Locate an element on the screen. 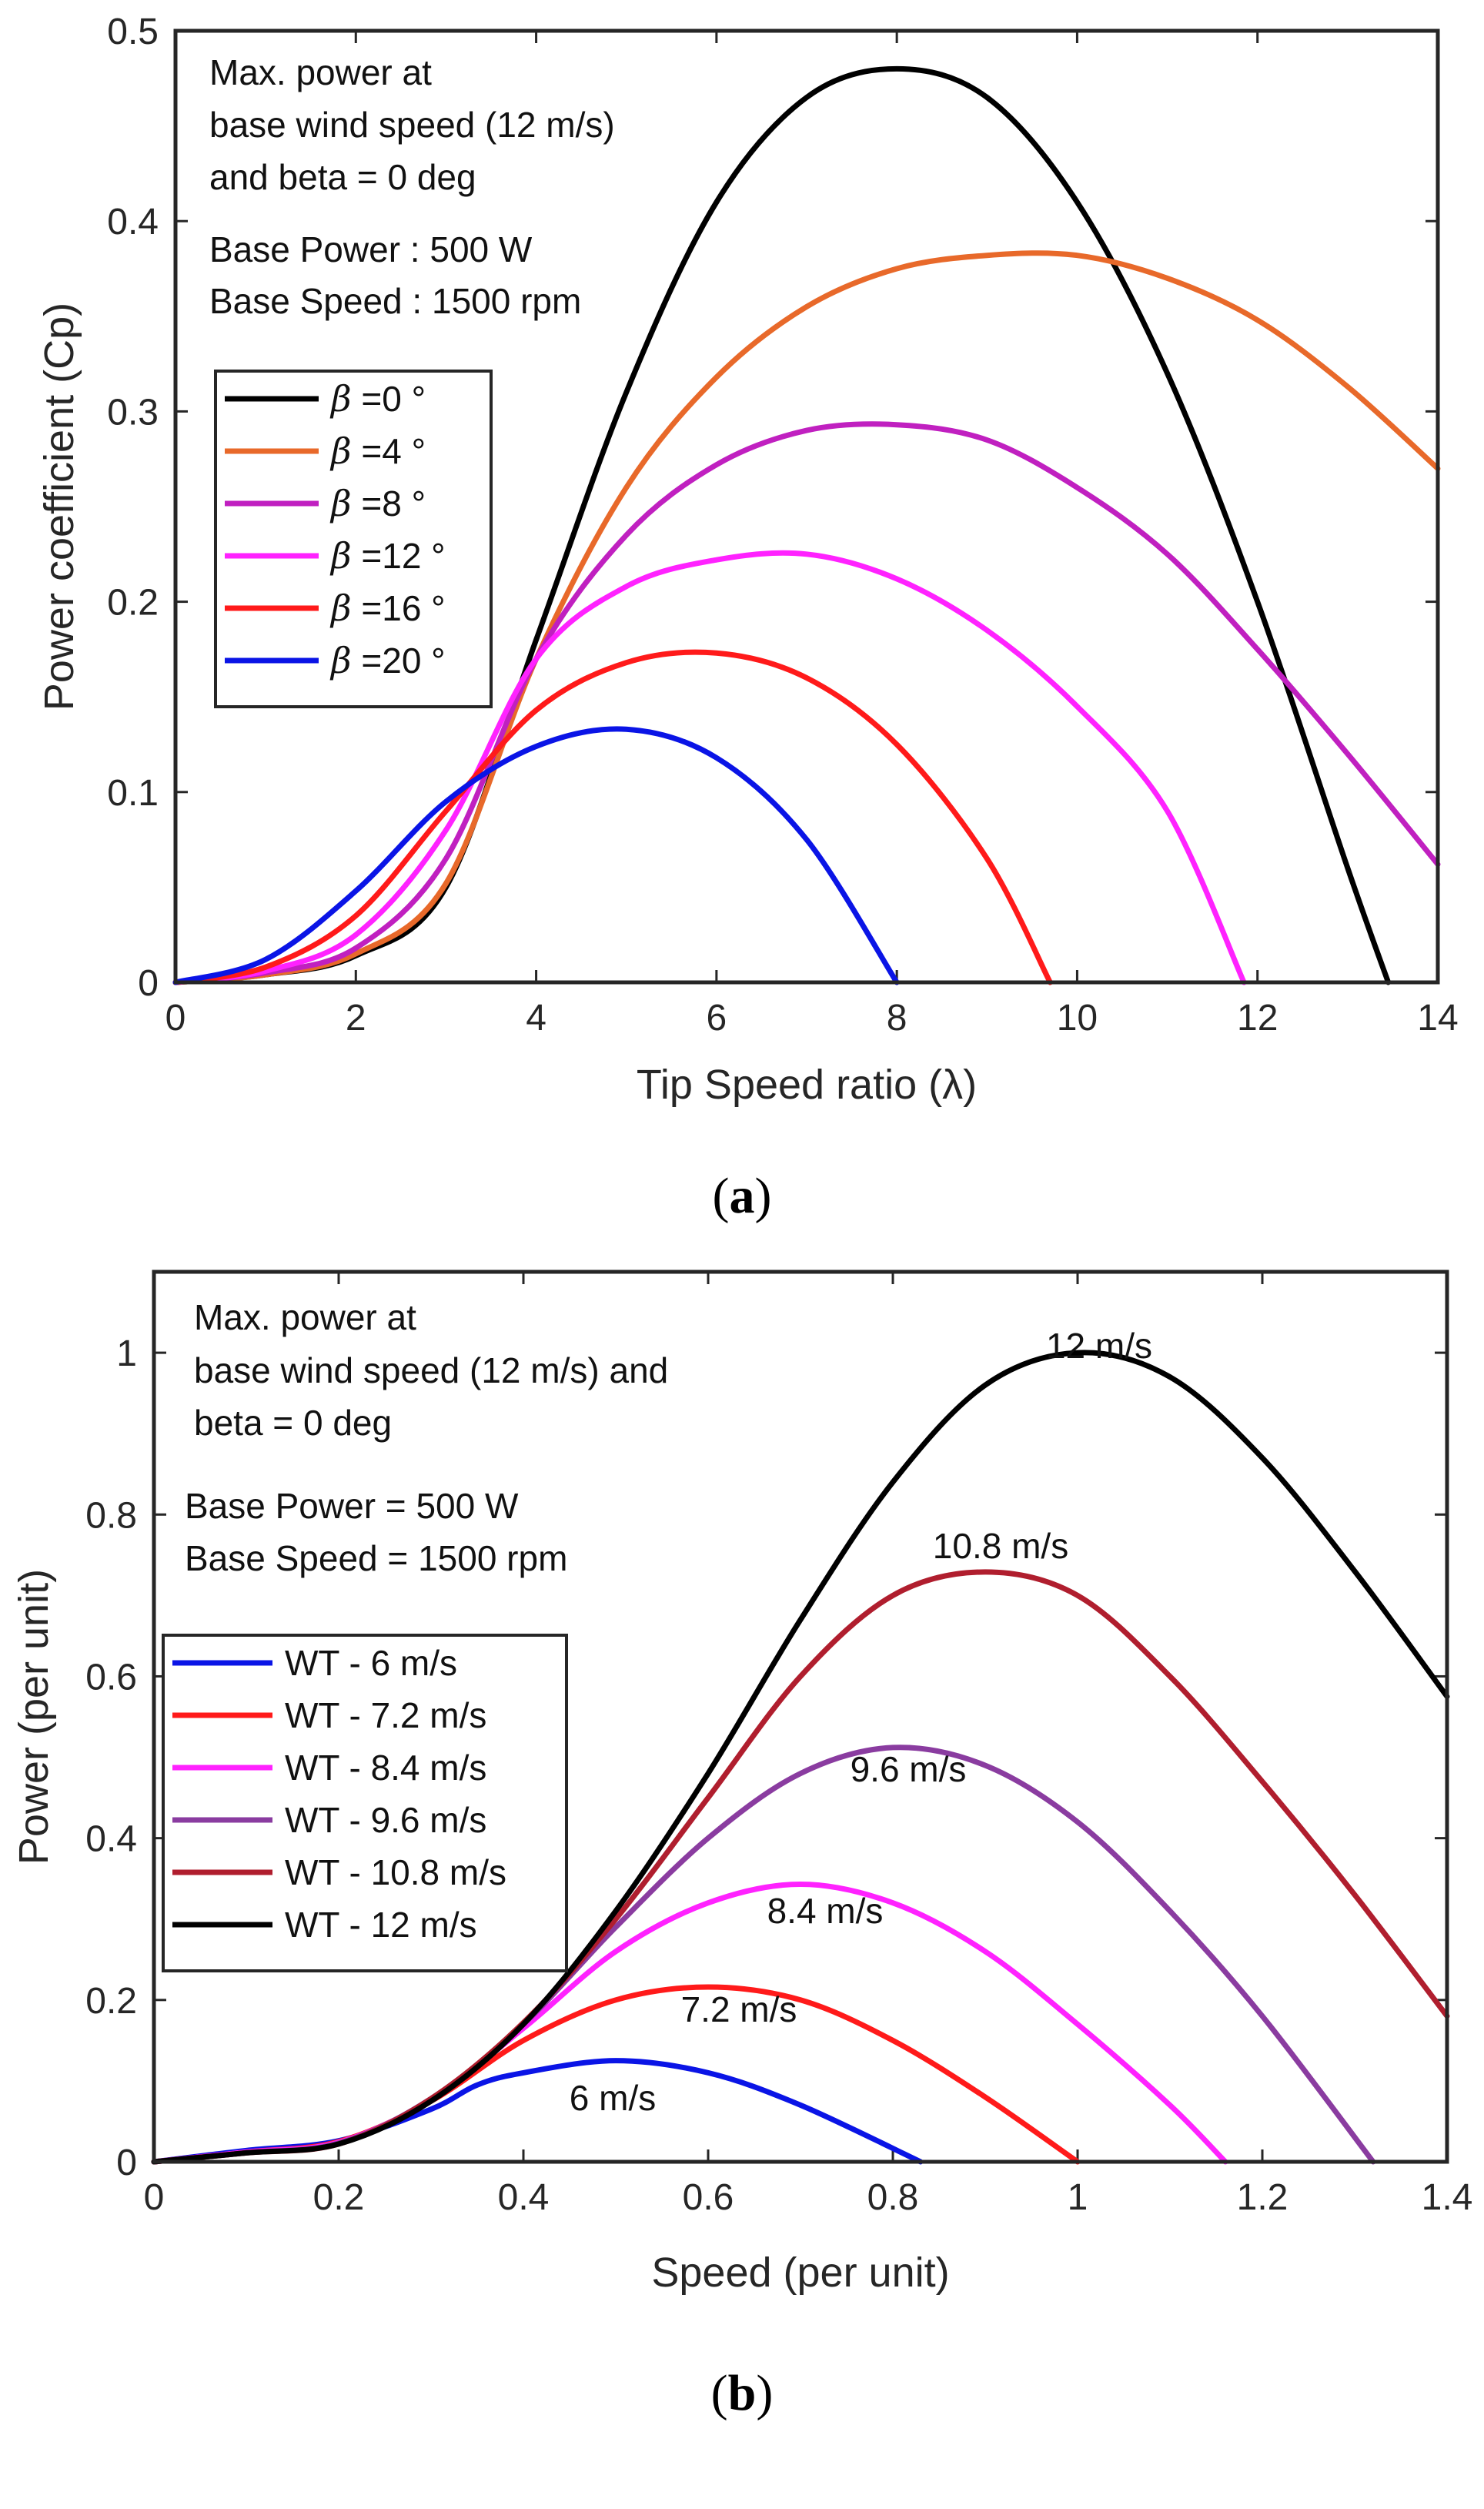 The height and width of the screenshot is (2509, 1484). a-note-line-1: Max. power at is located at coordinates (320, 72).